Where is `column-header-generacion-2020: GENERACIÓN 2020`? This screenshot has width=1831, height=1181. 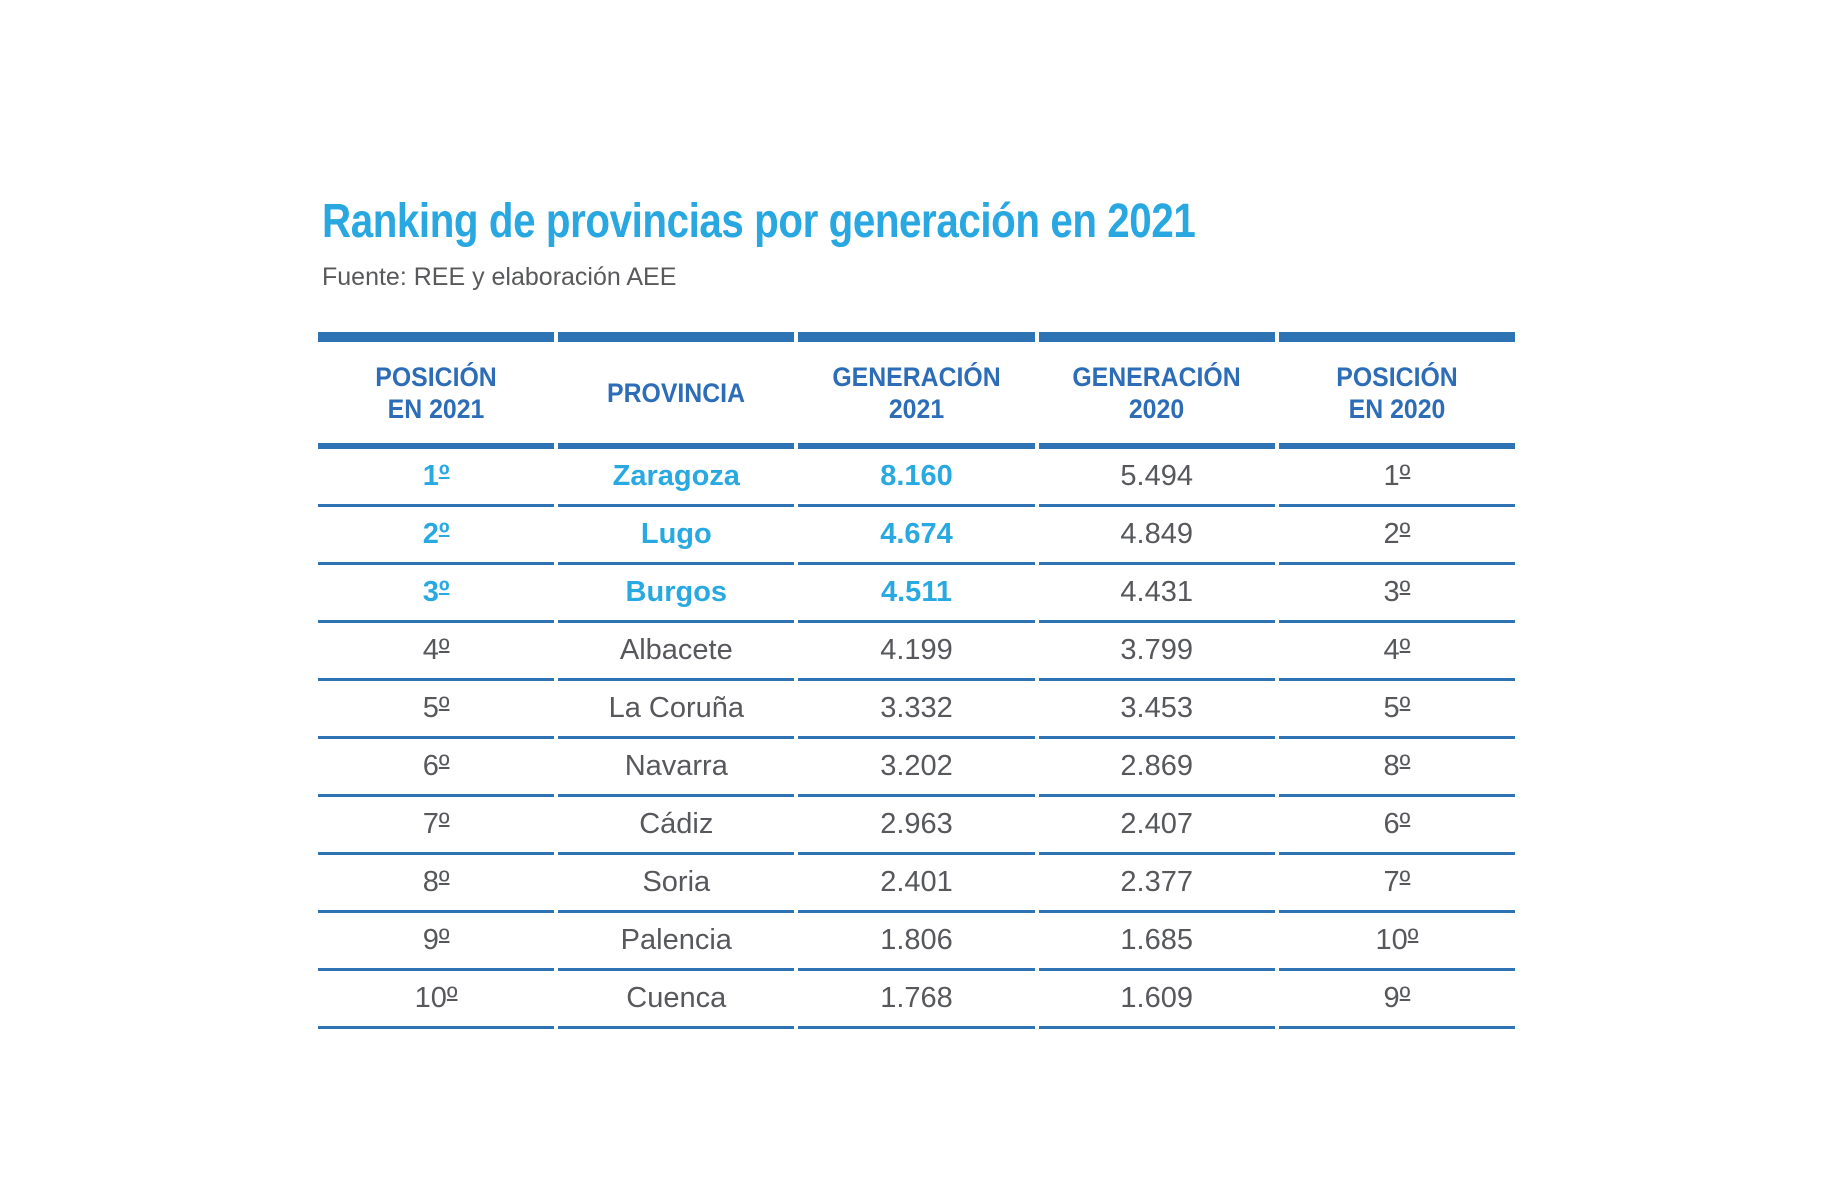 column-header-generacion-2020: GENERACIÓN 2020 is located at coordinates (1156, 390).